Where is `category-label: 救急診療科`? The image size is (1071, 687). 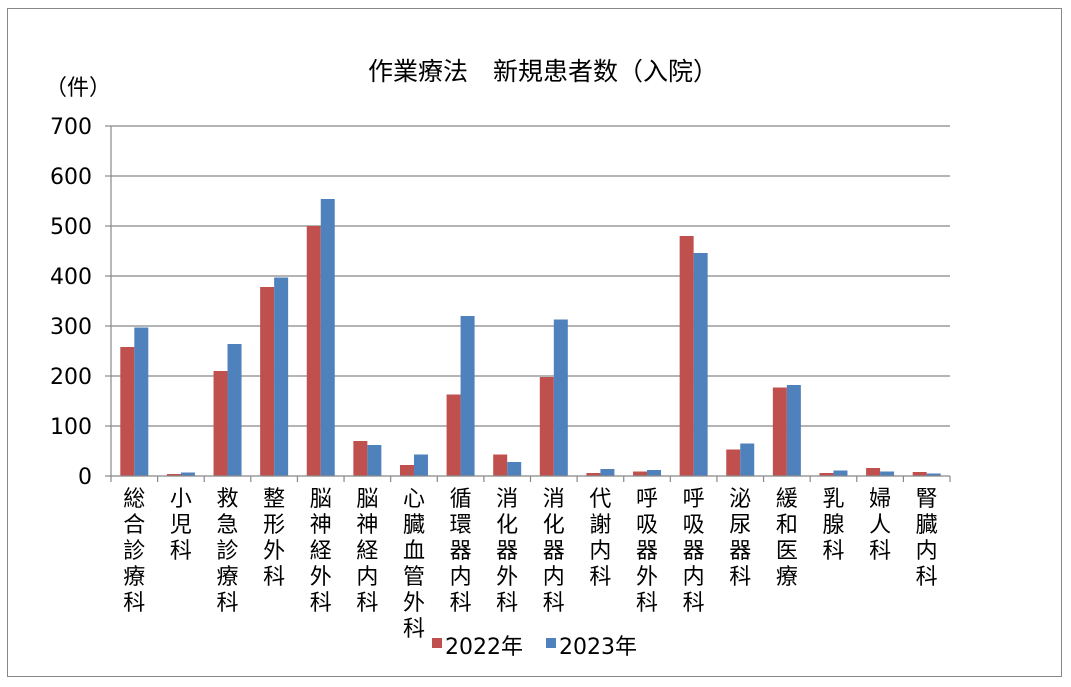
category-label: 救急診療科 is located at coordinates (228, 551).